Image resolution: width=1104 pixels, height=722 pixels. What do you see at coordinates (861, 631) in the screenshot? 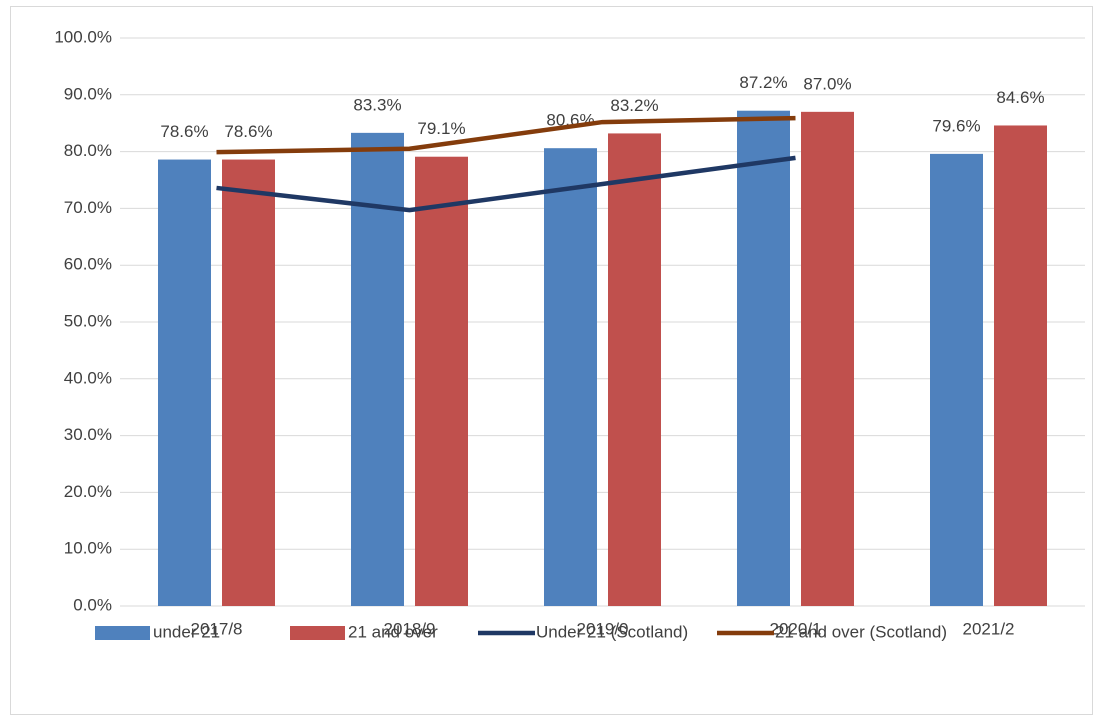
I see `legend-label: 21 and over (Scotland)` at bounding box center [861, 631].